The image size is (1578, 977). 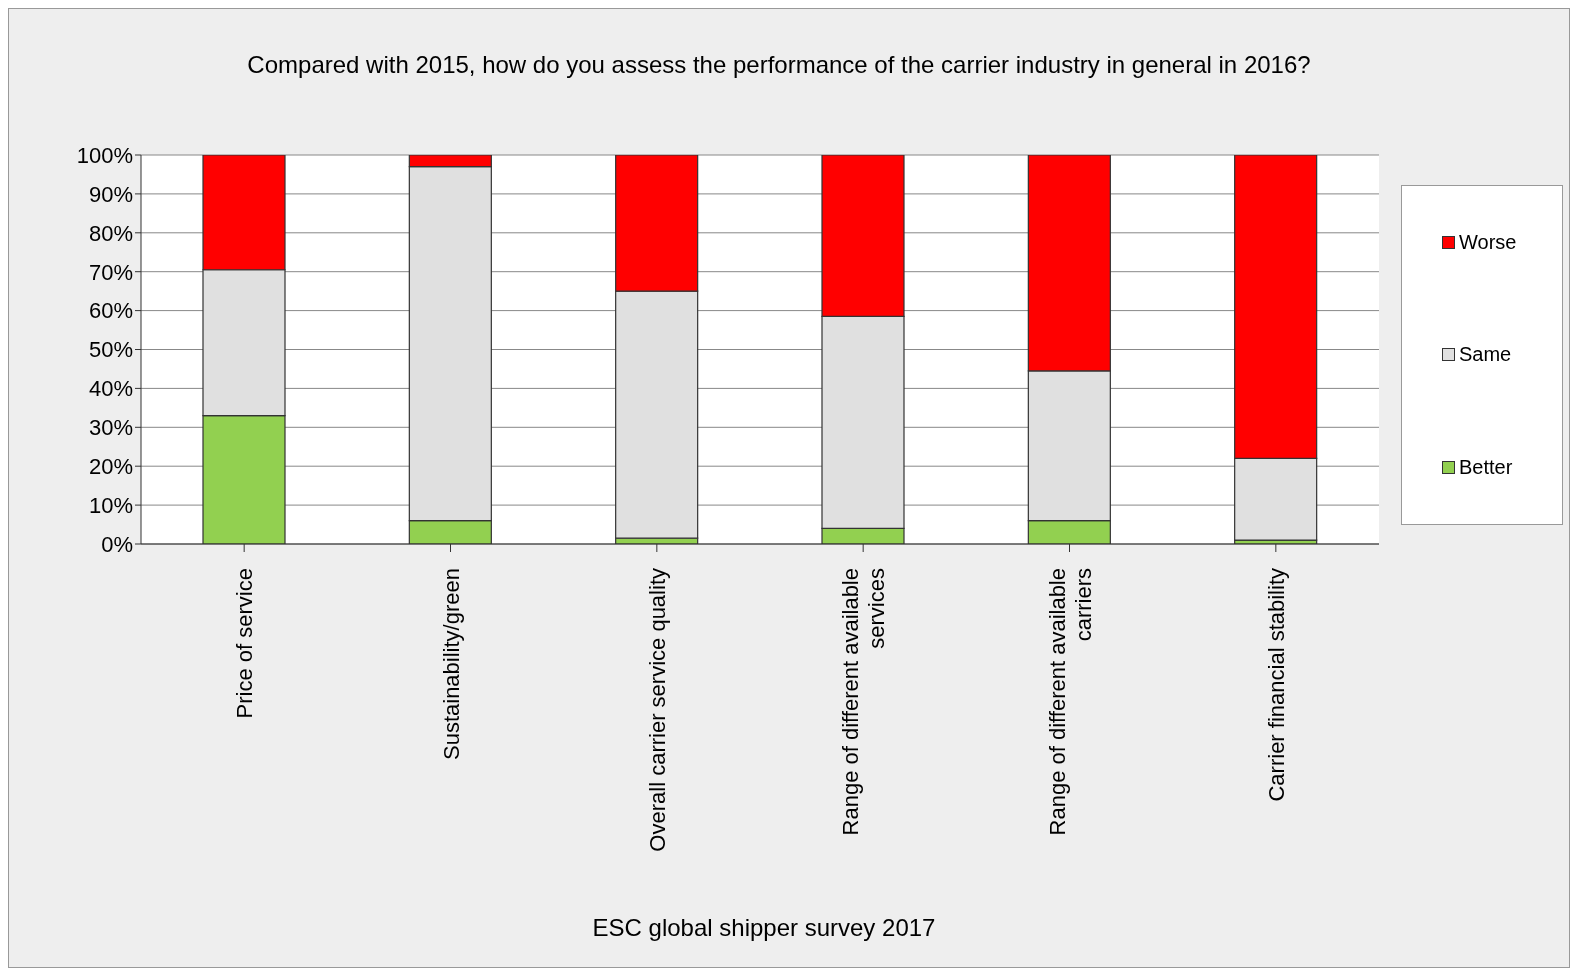 What do you see at coordinates (110, 350) in the screenshot?
I see `y-tick-label: 50%` at bounding box center [110, 350].